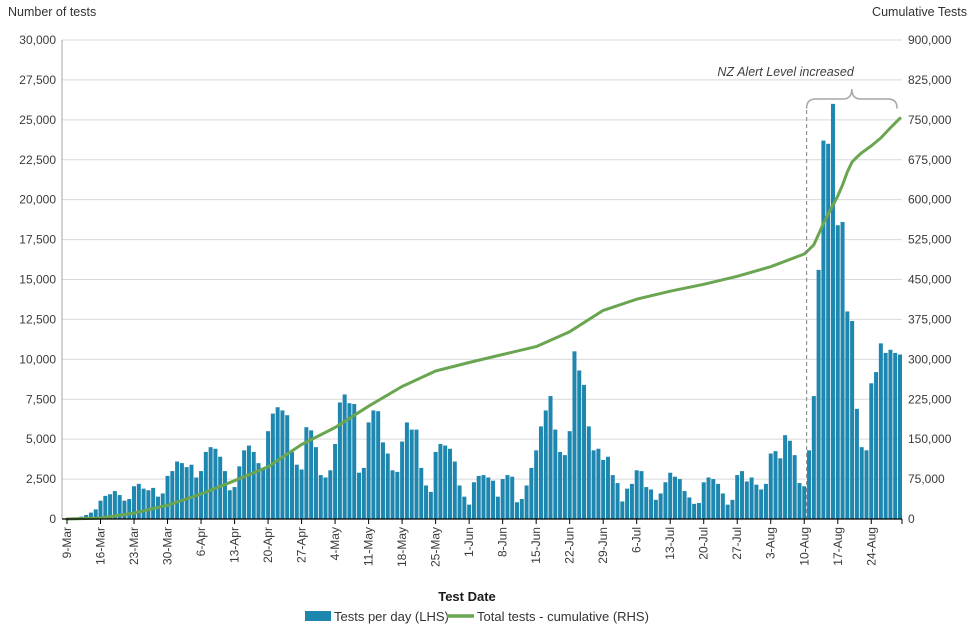 This screenshot has width=975, height=635. Describe the element at coordinates (930, 40) in the screenshot. I see `right-tick-label: 900,000` at that location.